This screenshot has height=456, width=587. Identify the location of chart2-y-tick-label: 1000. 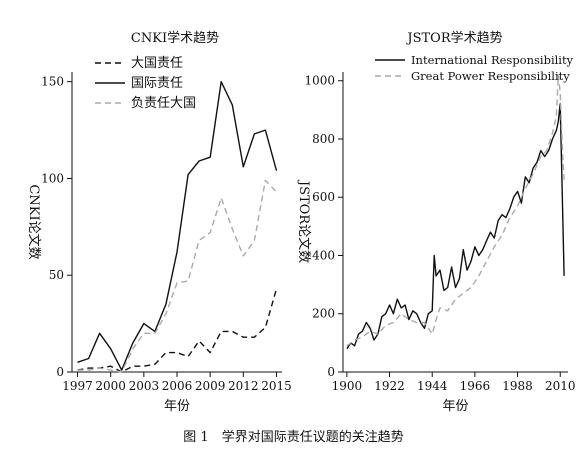
(319, 81).